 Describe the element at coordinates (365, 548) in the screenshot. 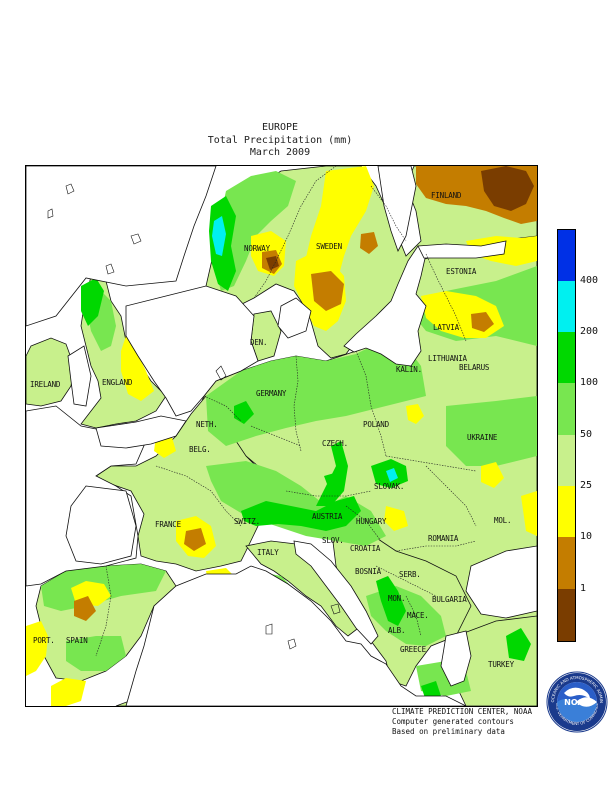

I see `label-croatia: CROATIA` at that location.